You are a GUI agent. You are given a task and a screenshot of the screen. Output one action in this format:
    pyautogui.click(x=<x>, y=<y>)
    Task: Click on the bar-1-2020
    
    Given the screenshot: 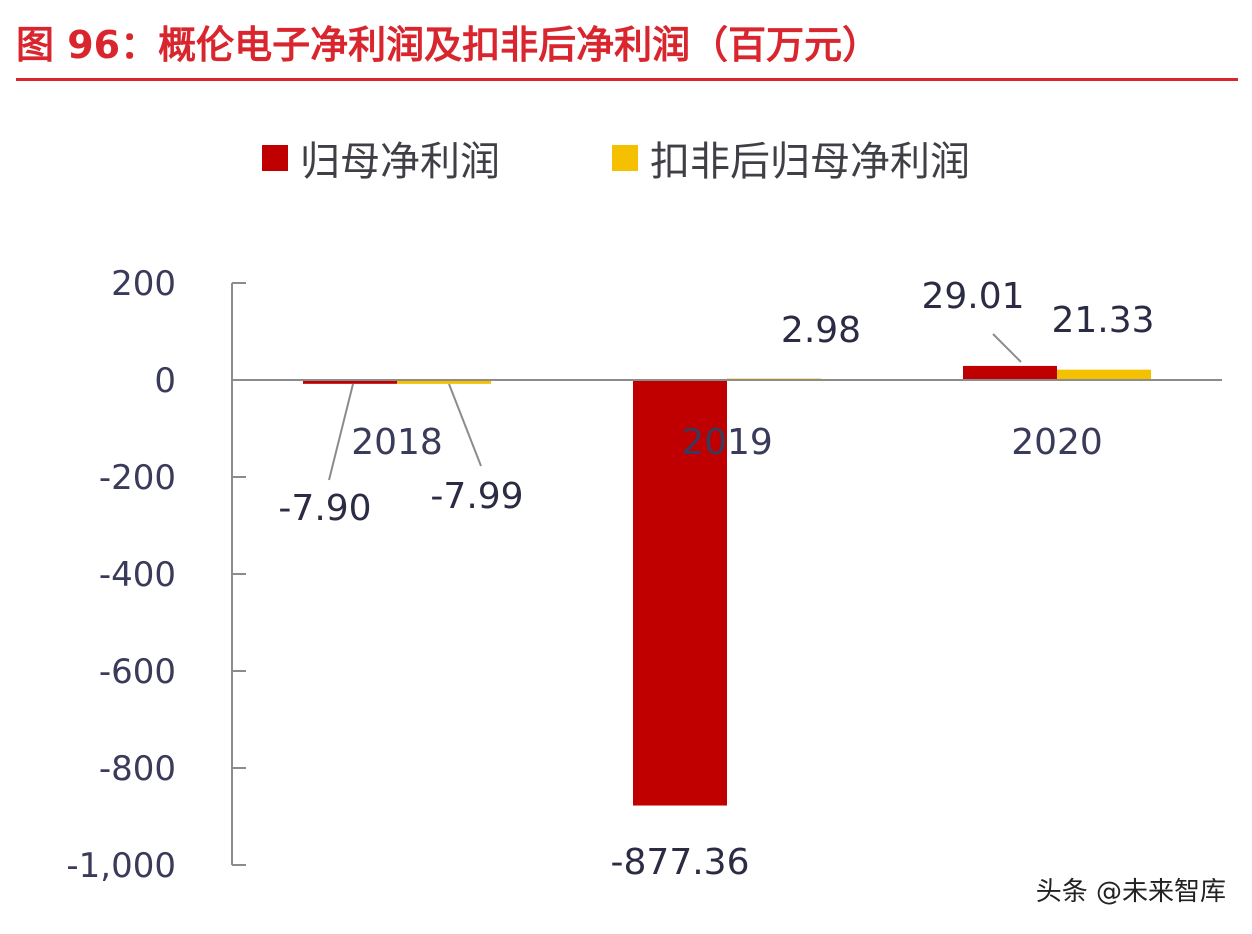 What is the action you would take?
    pyautogui.click(x=1010, y=372)
    